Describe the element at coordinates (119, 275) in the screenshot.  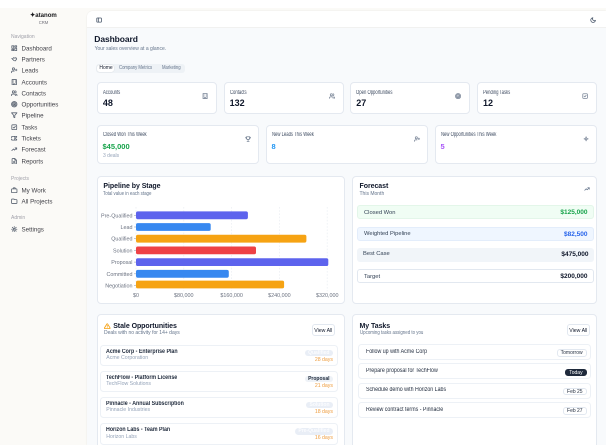
I see `svg-text: Committed` at that location.